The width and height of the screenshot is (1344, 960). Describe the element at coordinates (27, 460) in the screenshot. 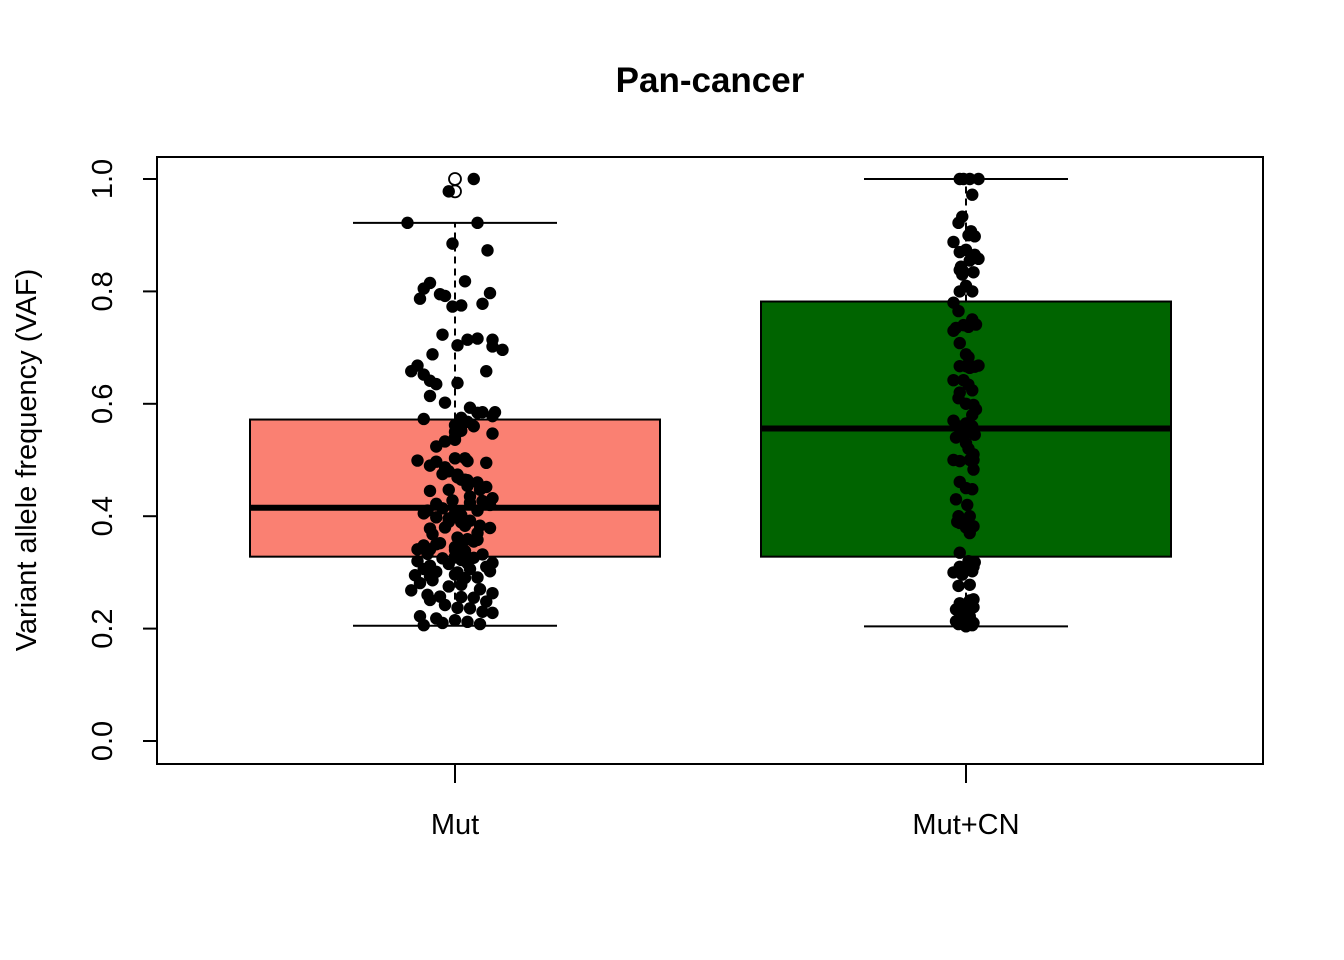

I see `y-axis-label: Variant allele frequency (VAF)` at that location.